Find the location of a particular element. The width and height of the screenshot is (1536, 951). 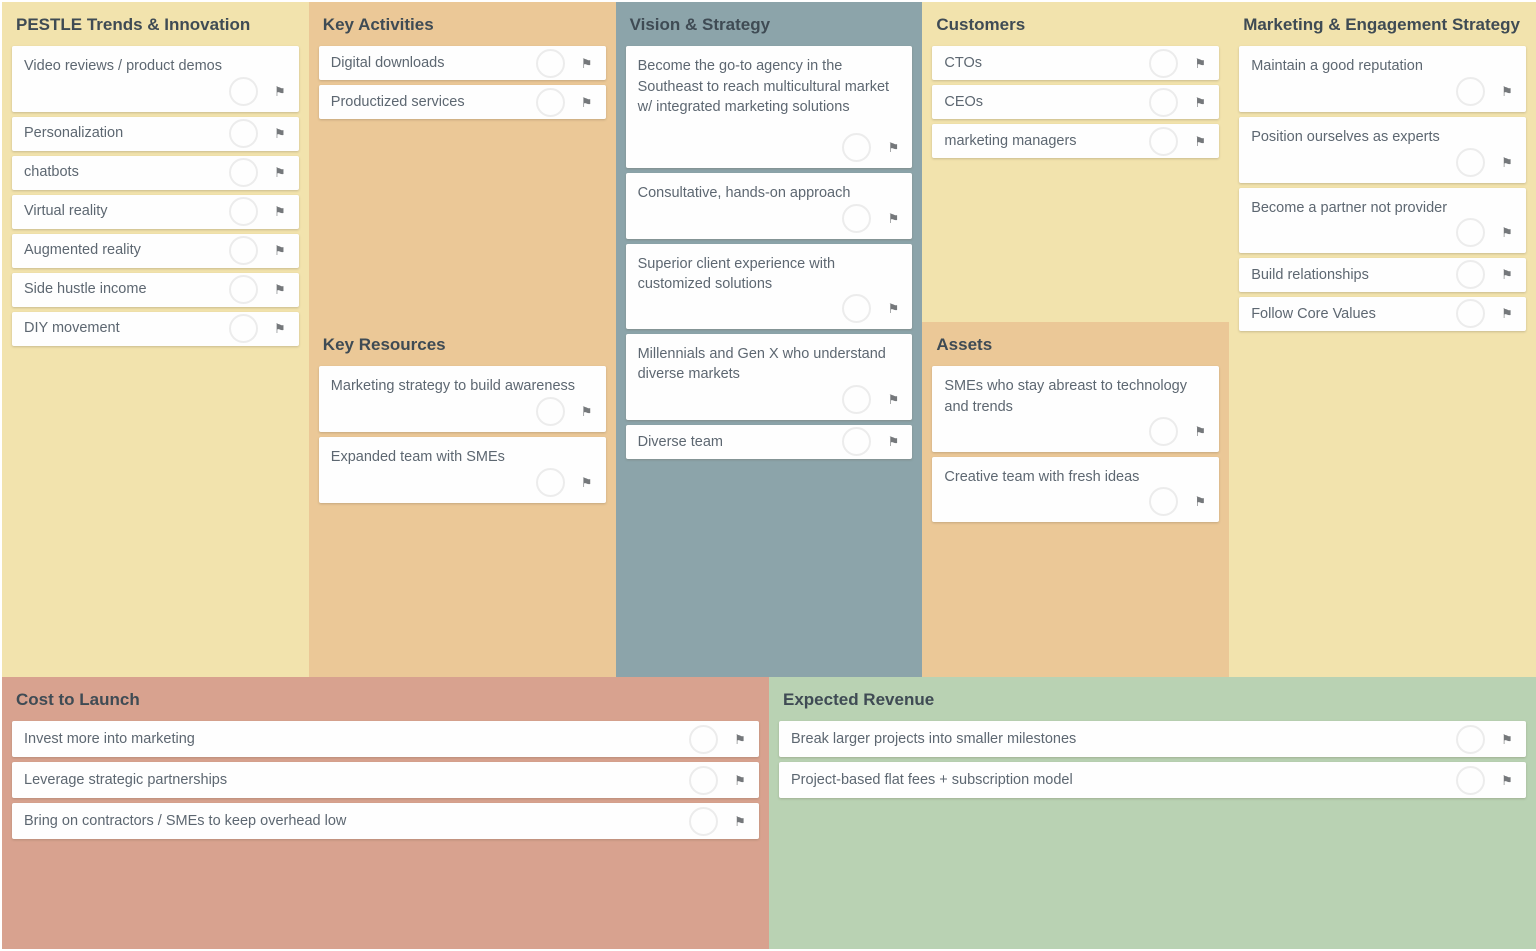

card-strategic-partnerships: Leverage strategic partnerships ⚑ is located at coordinates (385, 780).